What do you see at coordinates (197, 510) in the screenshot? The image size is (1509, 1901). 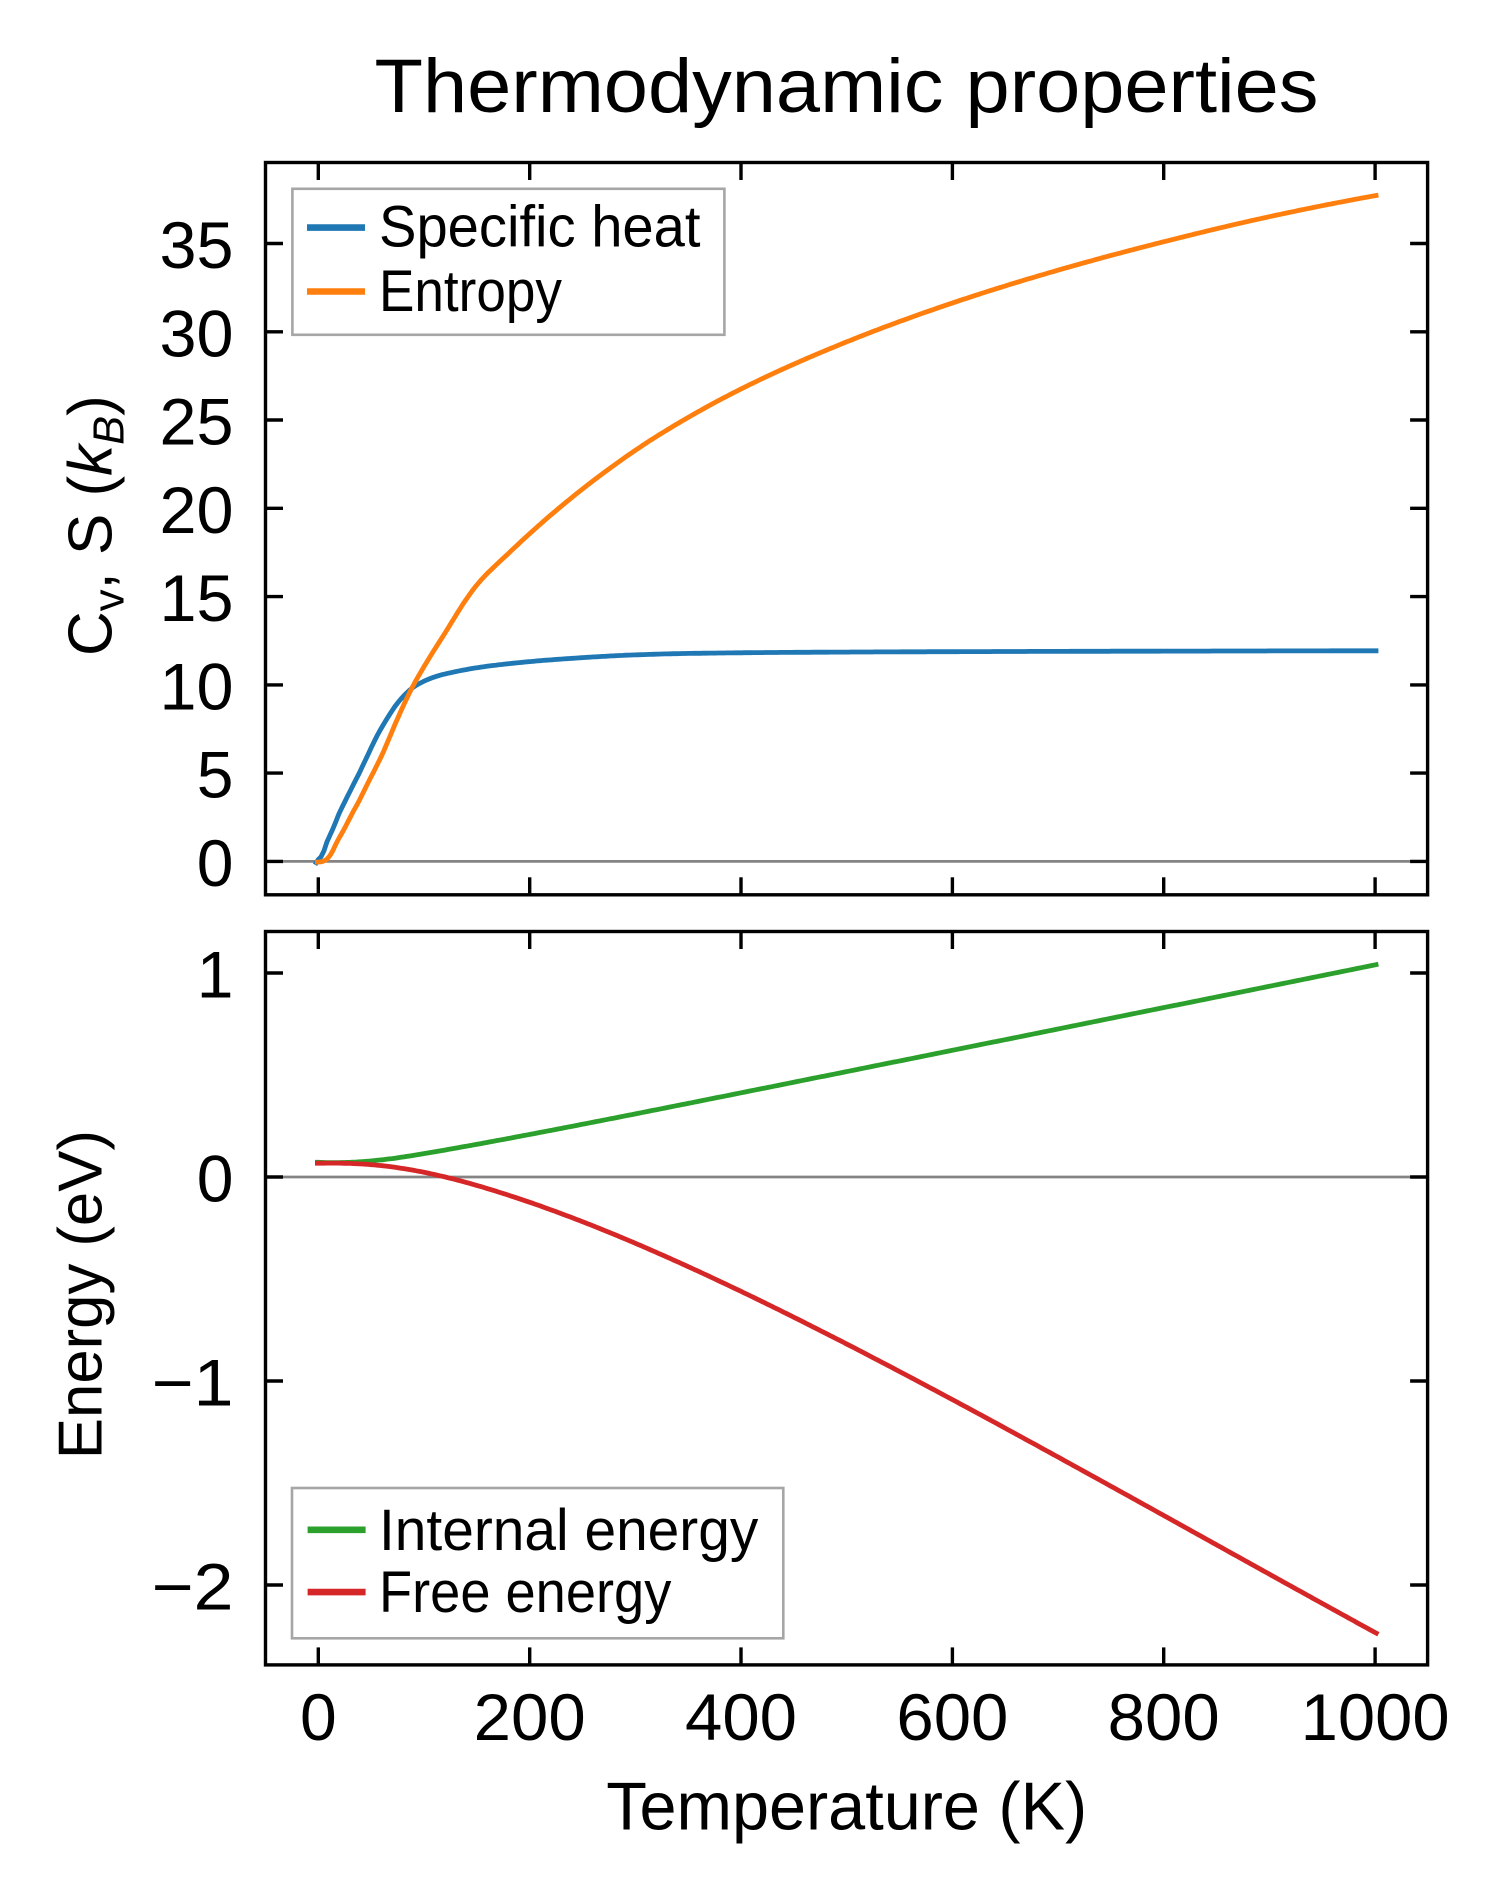 I see `svg-text: 20` at bounding box center [197, 510].